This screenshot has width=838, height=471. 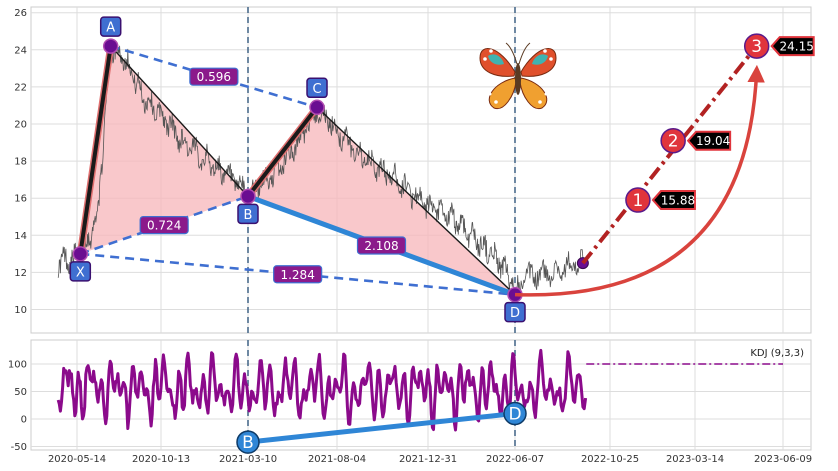 What do you see at coordinates (20, 392) in the screenshot?
I see `y-tick-label: 50` at bounding box center [20, 392].